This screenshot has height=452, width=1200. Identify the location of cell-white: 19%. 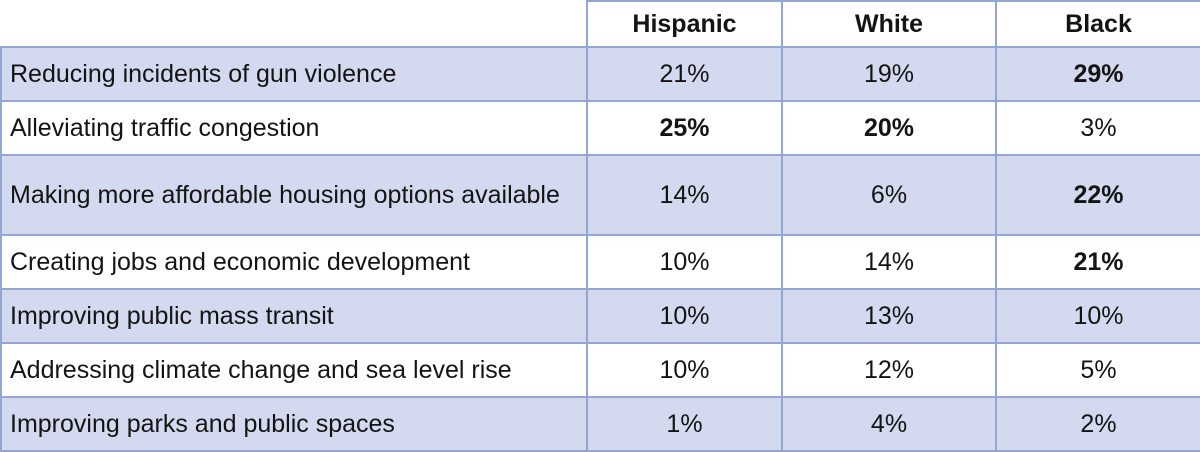
(889, 74).